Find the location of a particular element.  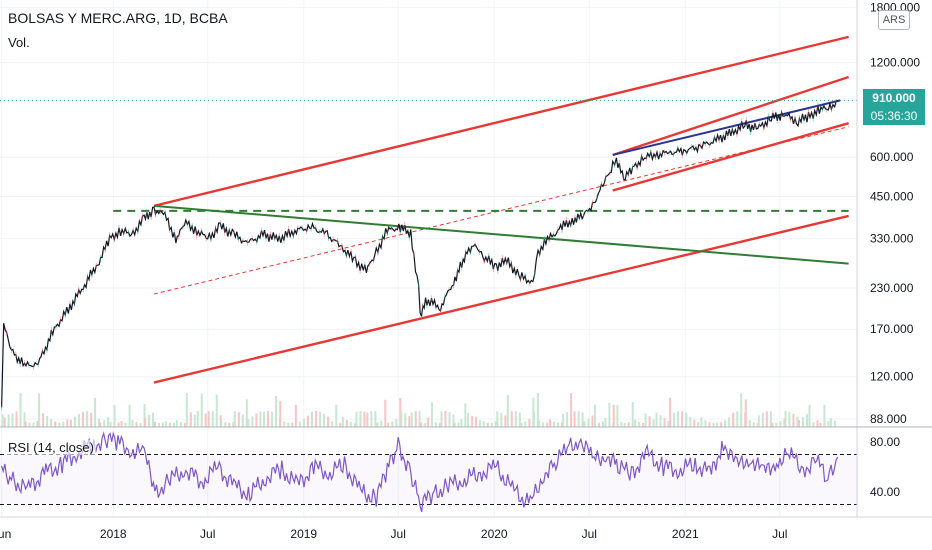

current-price-badge: 910.000 is located at coordinates (894, 98).